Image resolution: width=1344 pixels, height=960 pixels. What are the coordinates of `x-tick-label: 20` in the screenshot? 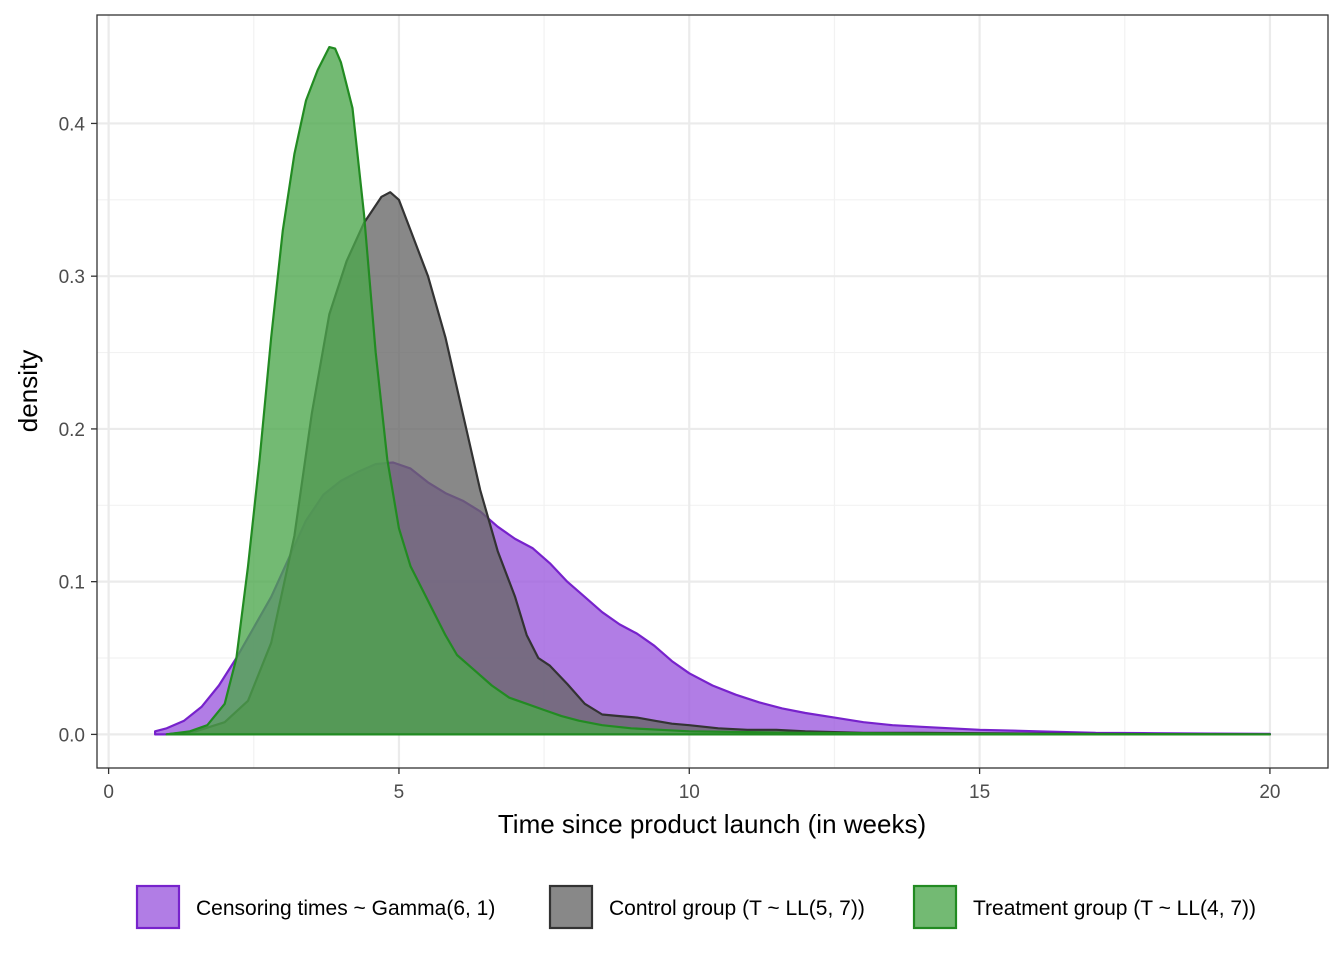 It's located at (1269, 792).